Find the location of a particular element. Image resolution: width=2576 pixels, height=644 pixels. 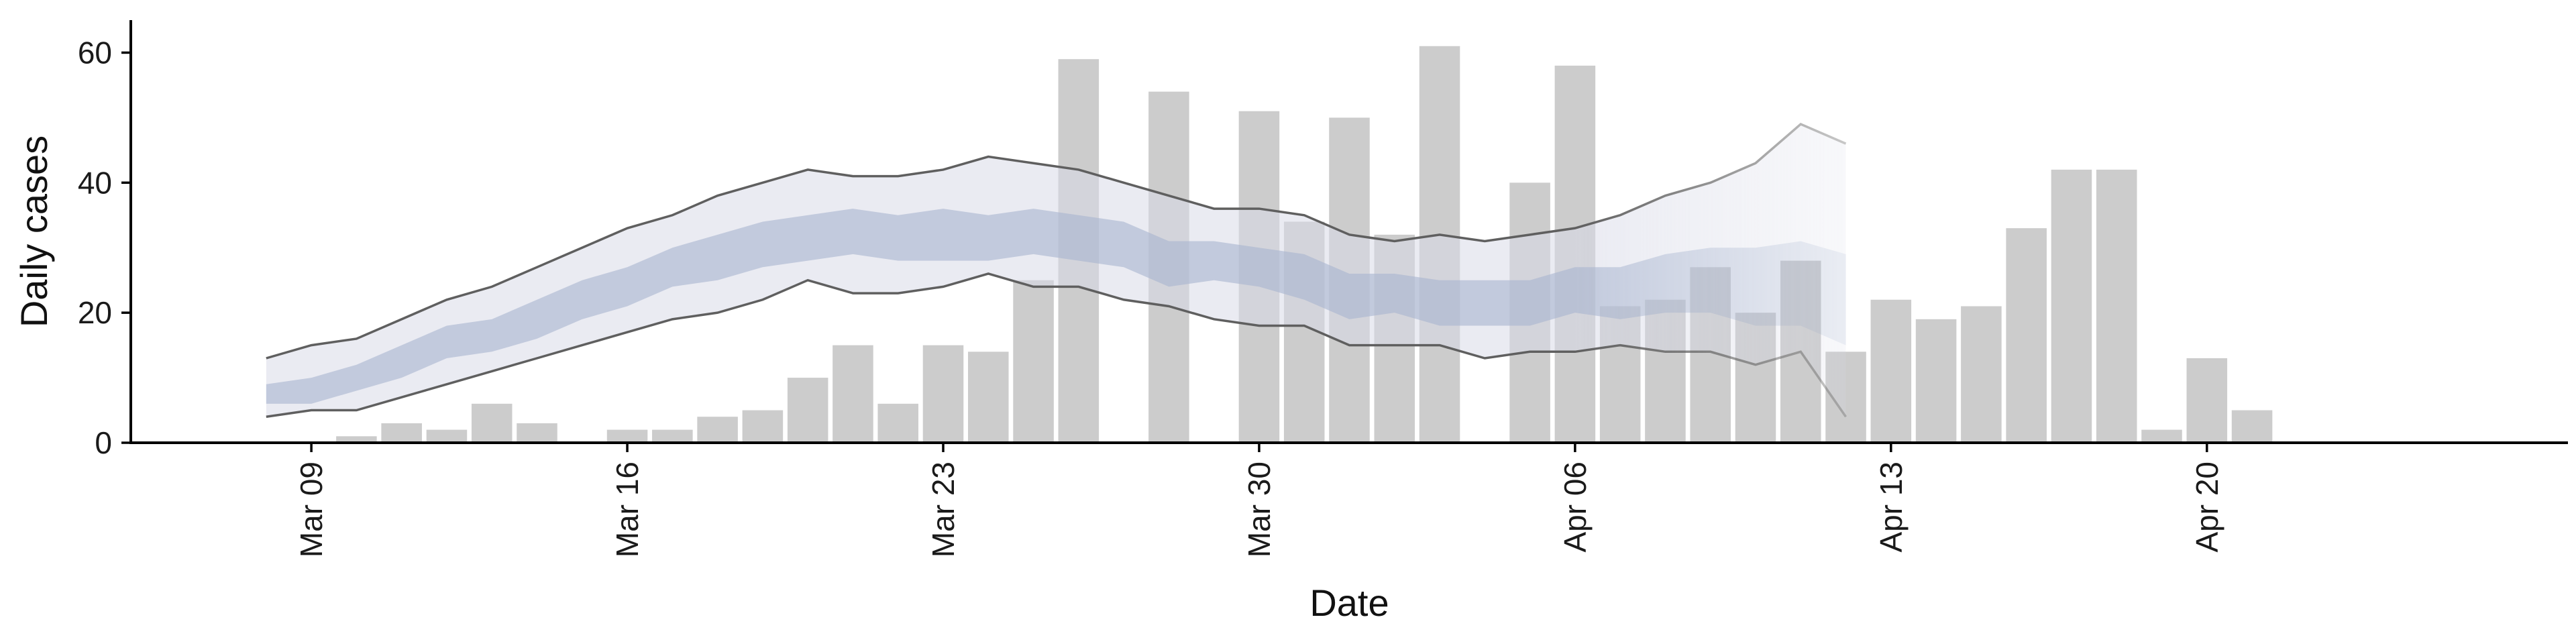

y-tick-label: 40 is located at coordinates (95, 182).